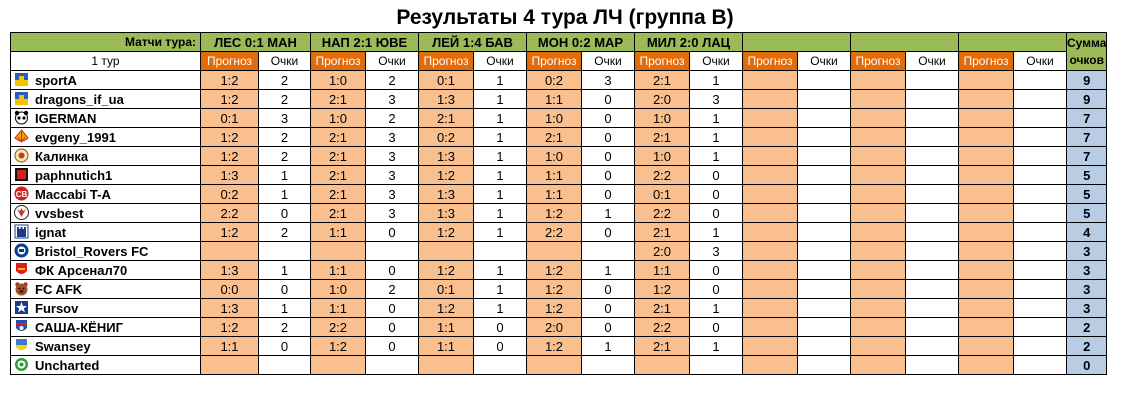 The width and height of the screenshot is (1130, 400). I want to click on points-header-7: Очки, so click(932, 61).